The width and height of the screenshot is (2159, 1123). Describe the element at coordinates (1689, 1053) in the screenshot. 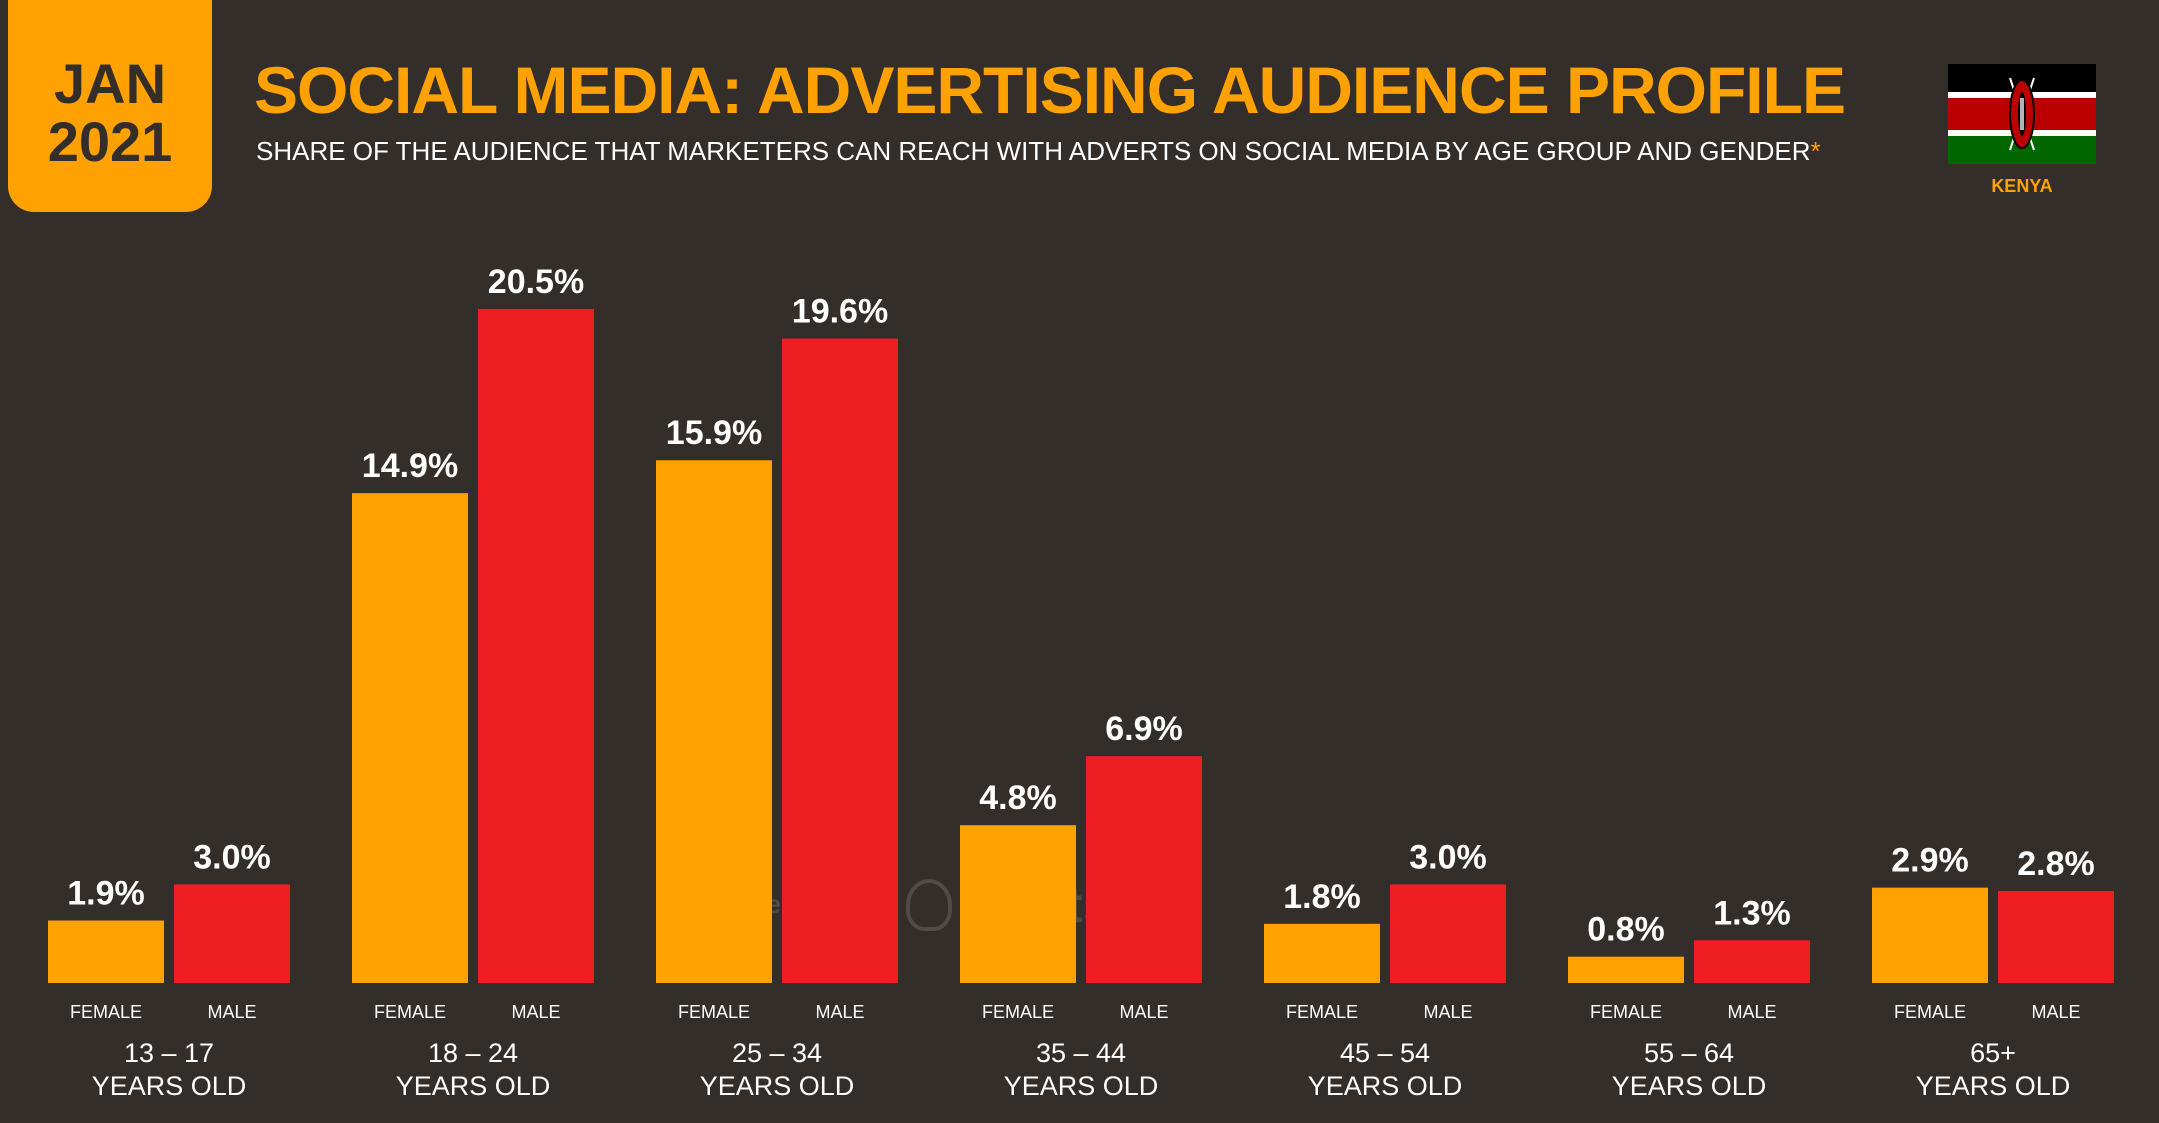

I see `age-group-label-5: 55 – 64` at that location.